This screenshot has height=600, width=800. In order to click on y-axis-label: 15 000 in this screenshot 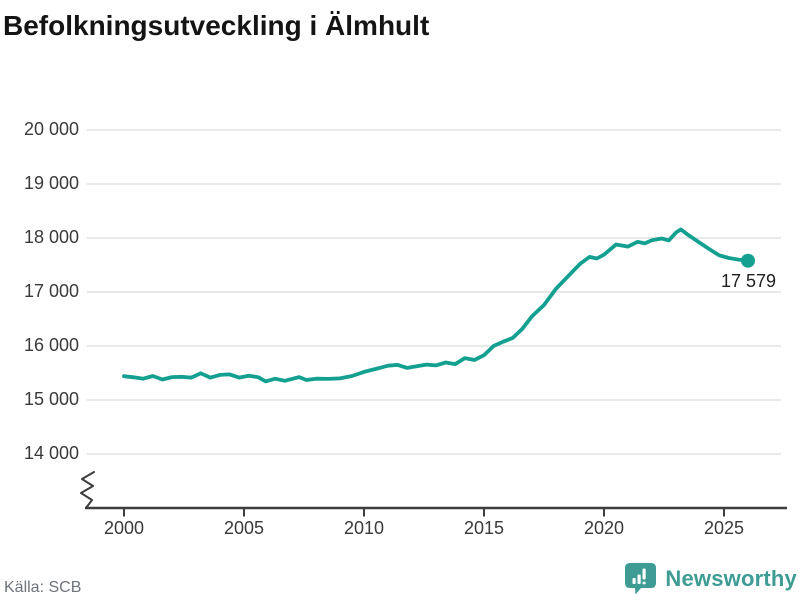, I will do `click(51, 399)`.